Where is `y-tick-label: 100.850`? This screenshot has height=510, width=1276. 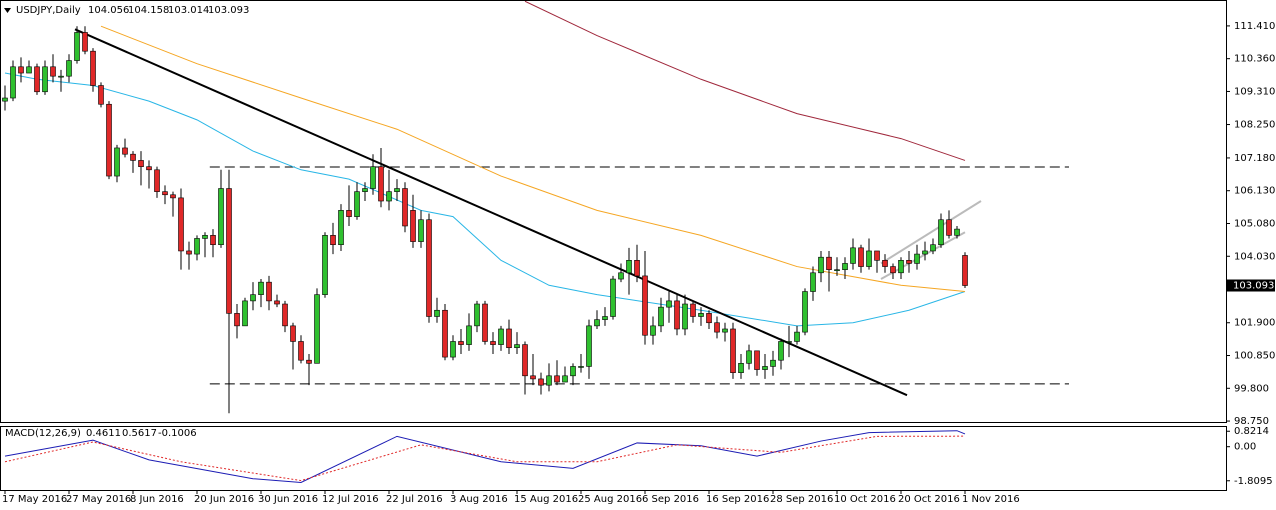 y-tick-label: 100.850 is located at coordinates (1254, 356).